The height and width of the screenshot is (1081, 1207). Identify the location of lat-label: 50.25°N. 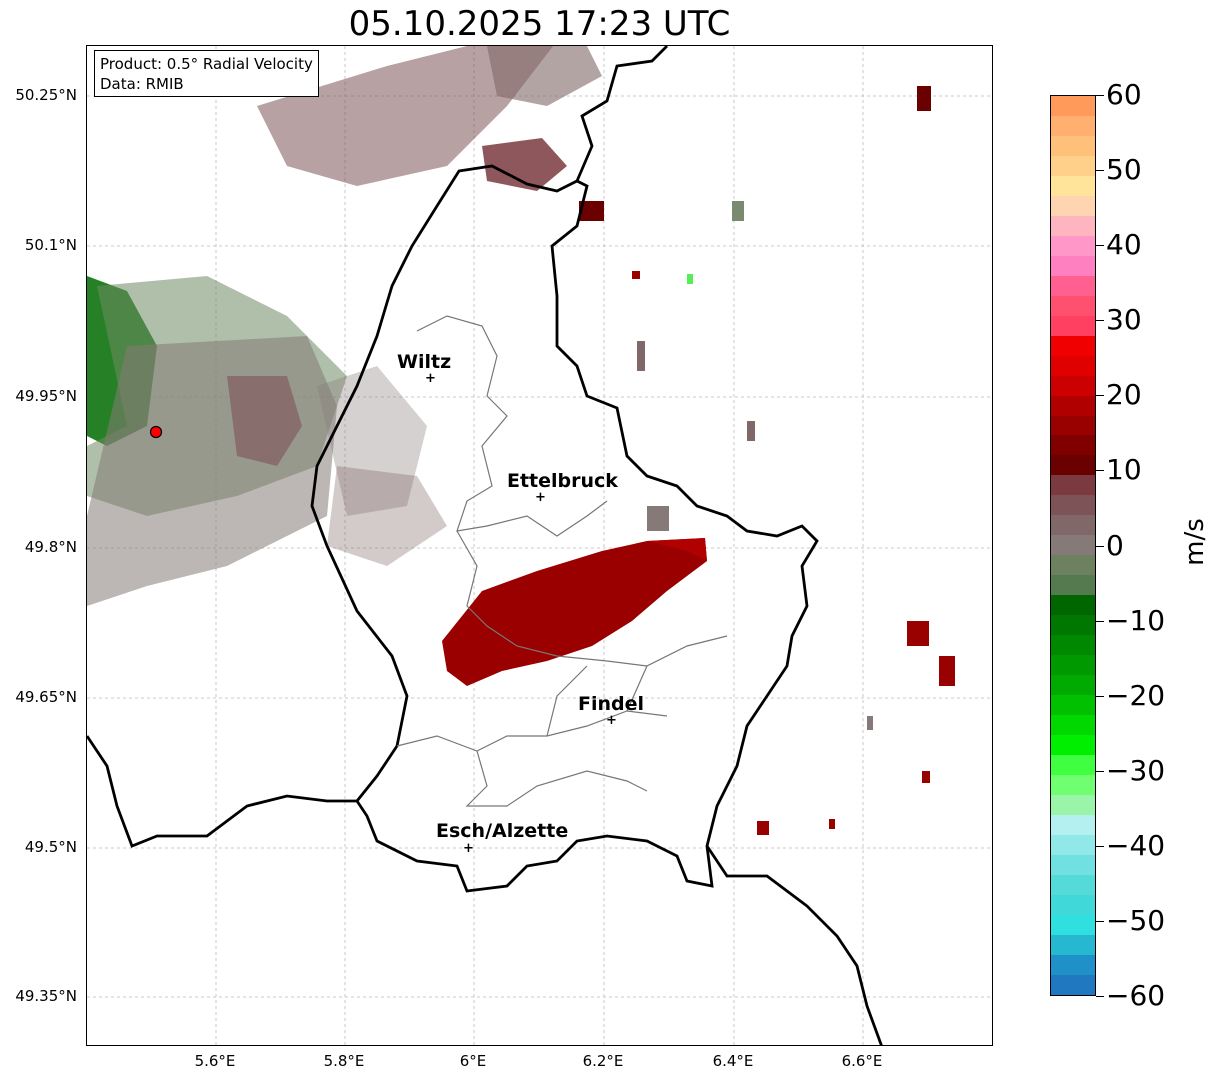
(46, 95).